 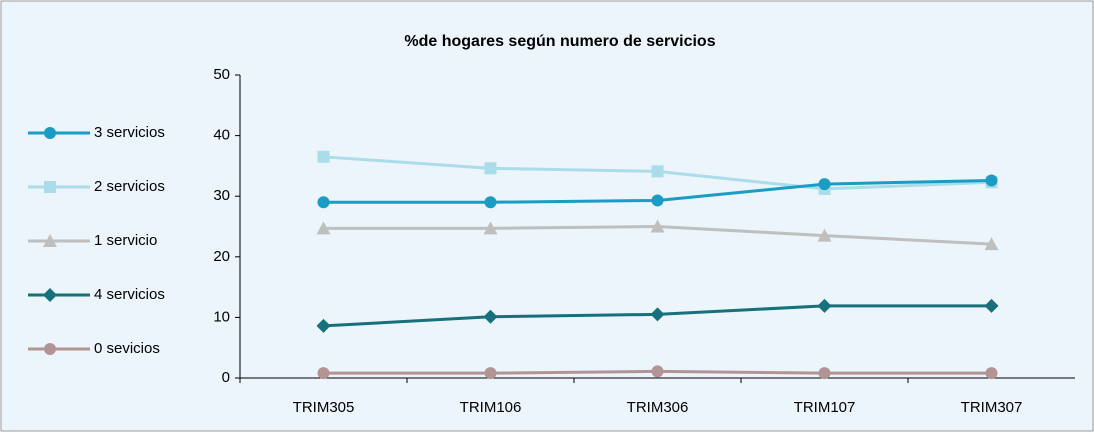 I want to click on y-tick-label: 50, so click(x=221, y=74).